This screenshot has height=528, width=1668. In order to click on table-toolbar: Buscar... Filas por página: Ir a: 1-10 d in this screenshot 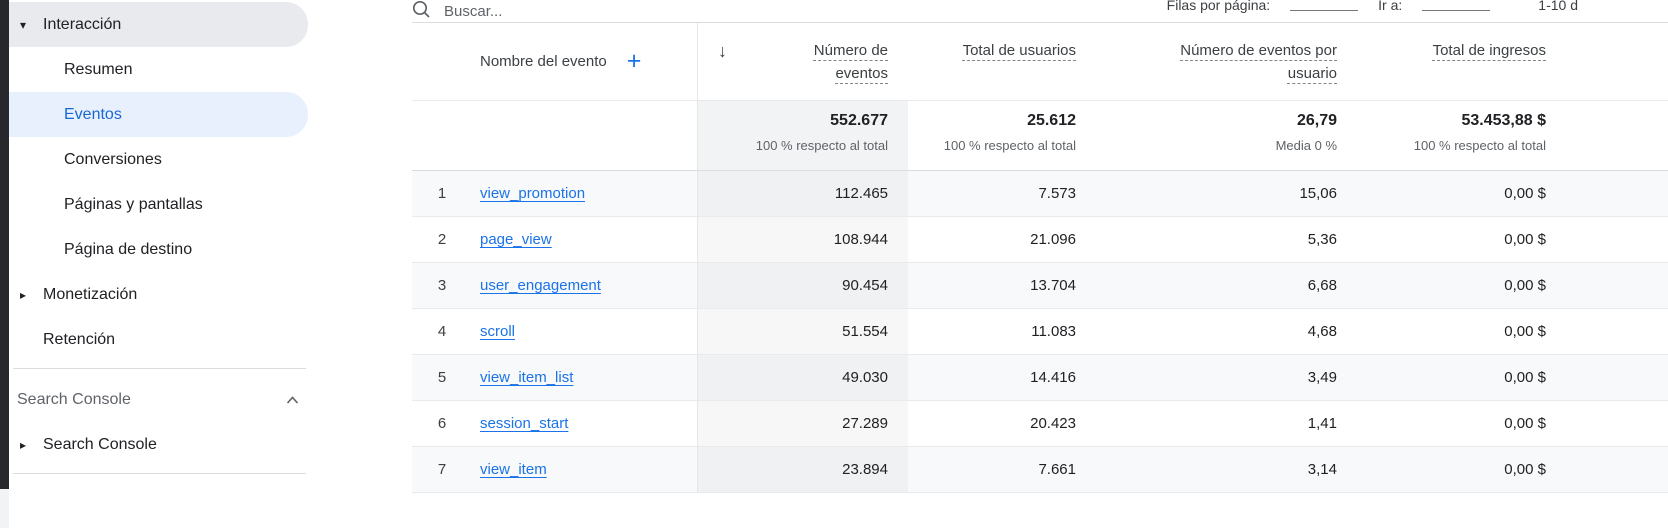, I will do `click(1040, 11)`.